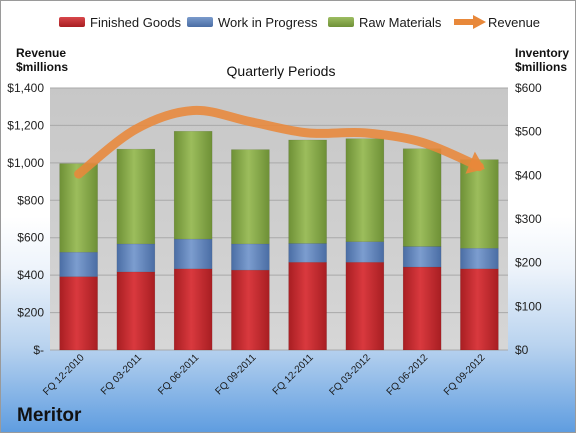  Describe the element at coordinates (25, 219) in the screenshot. I see `left-axis-ticks: $- $200 $400 $600 $800 $1,000 $1,200 $1,400` at that location.